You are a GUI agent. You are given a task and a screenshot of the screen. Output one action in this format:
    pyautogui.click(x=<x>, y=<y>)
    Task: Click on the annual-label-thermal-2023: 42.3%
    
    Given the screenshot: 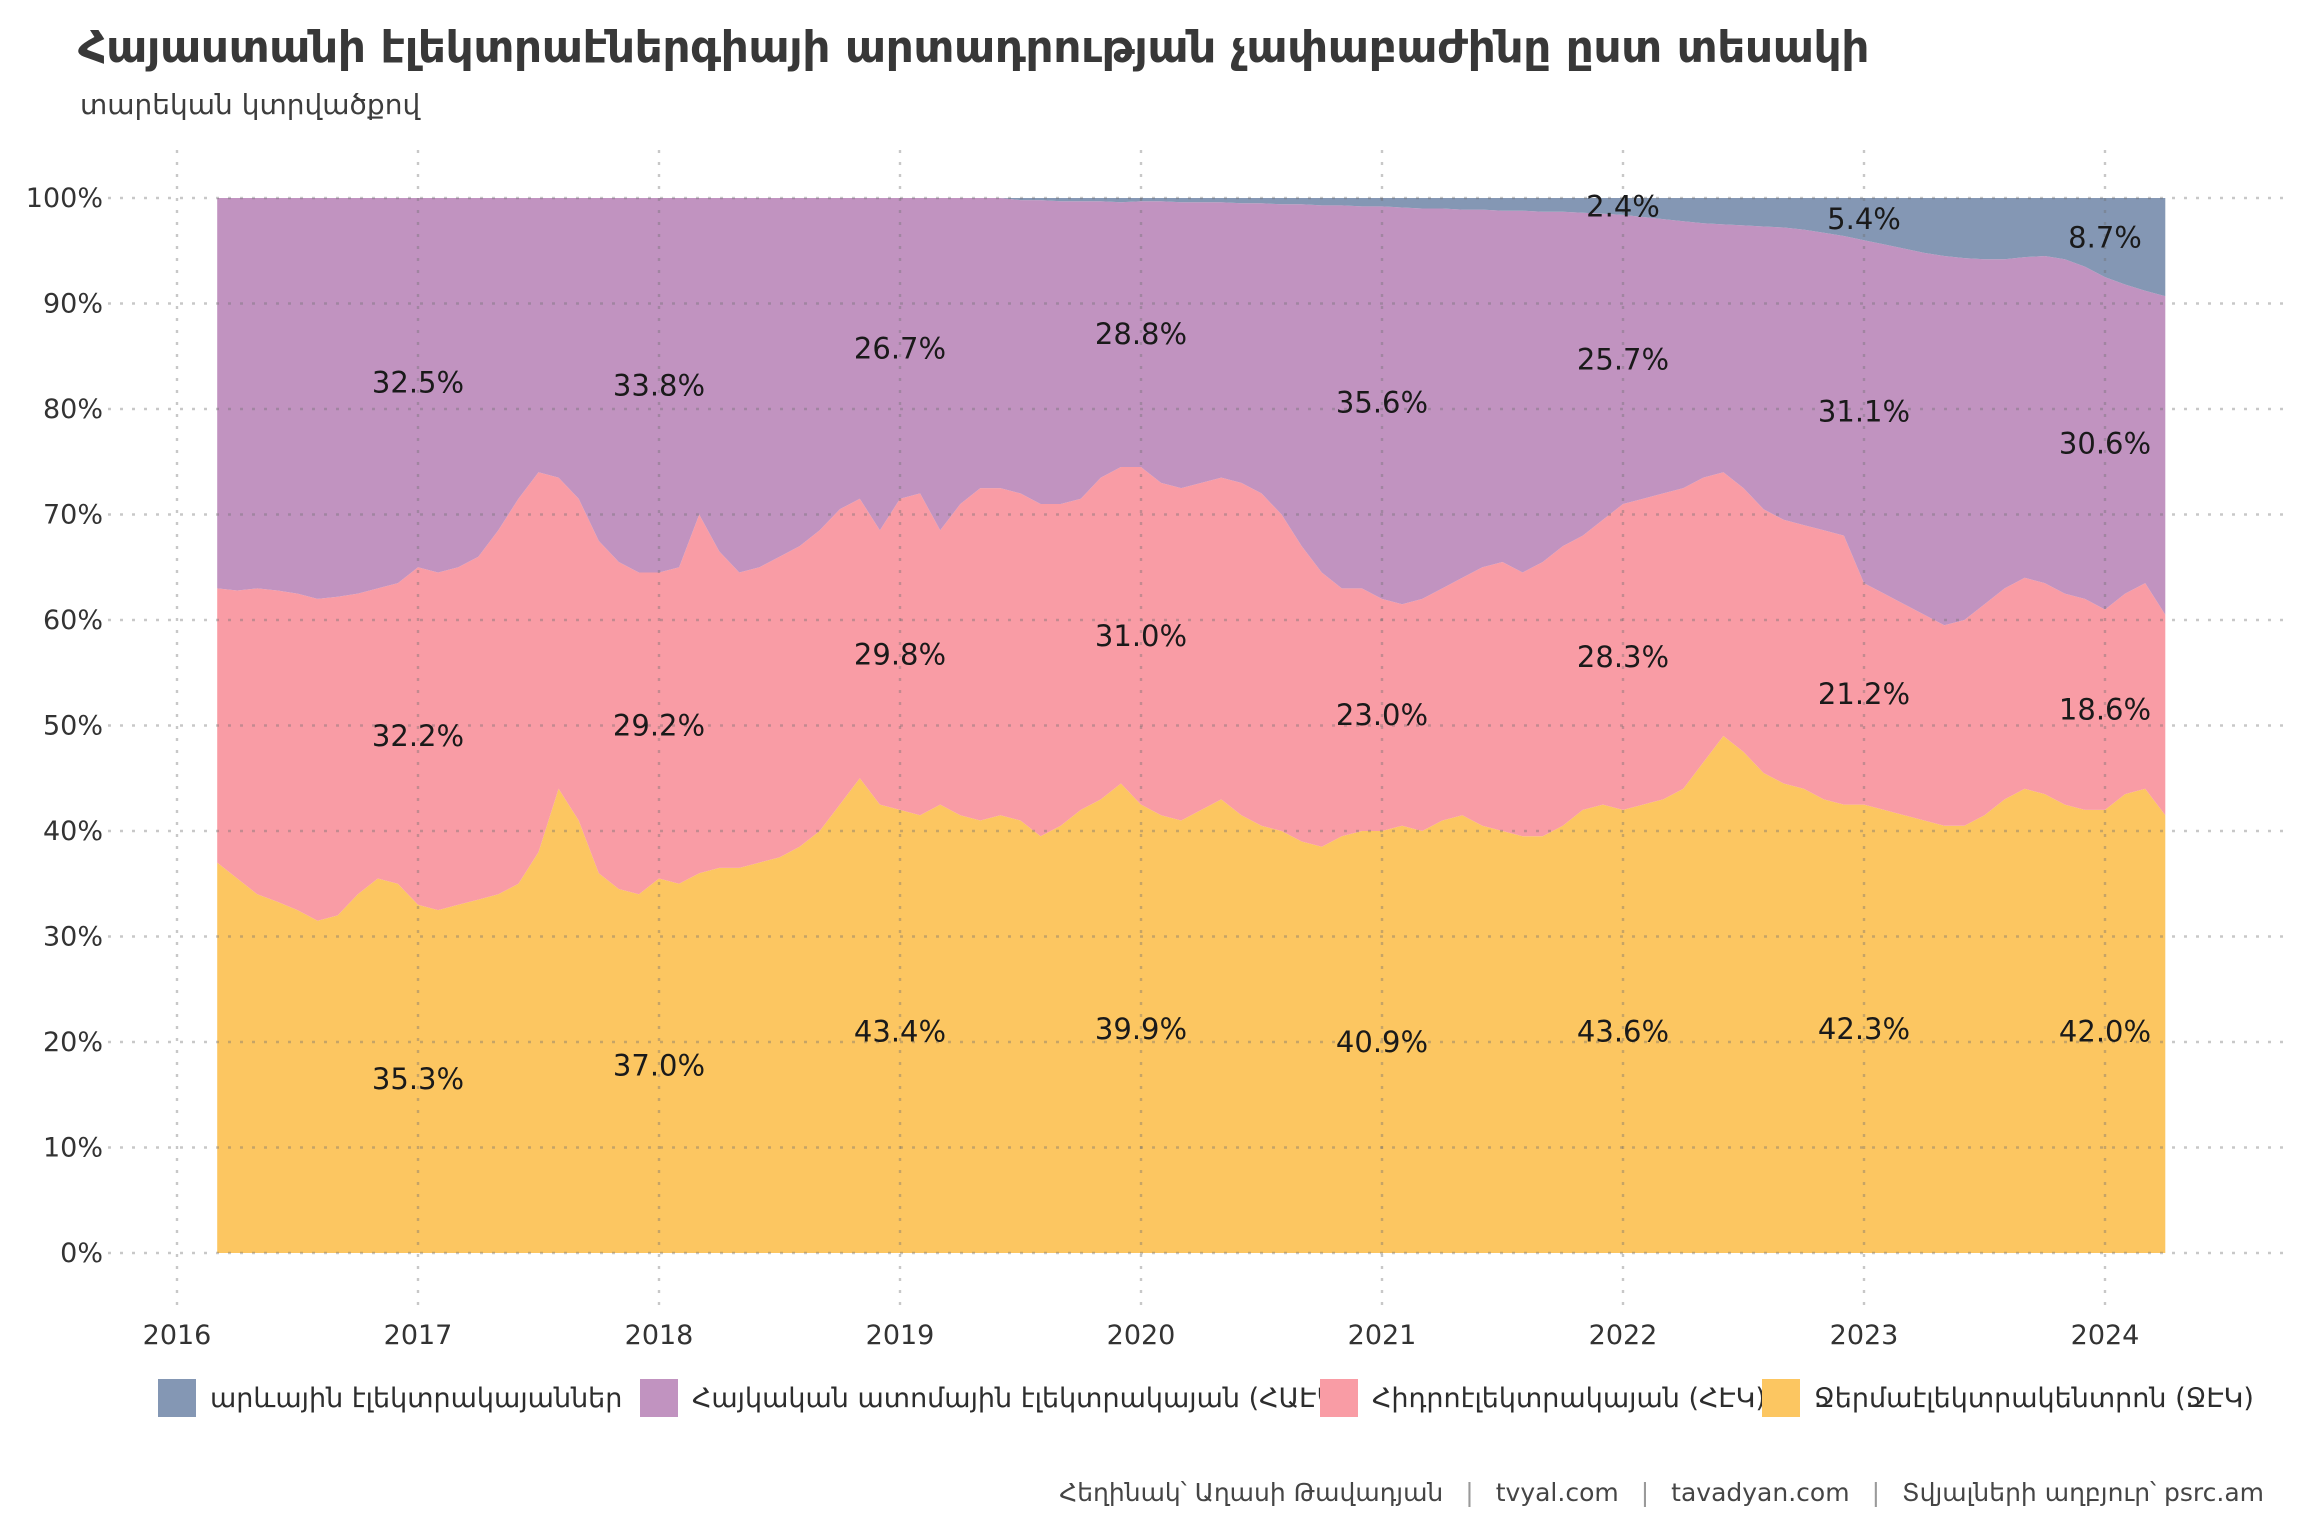 What is the action you would take?
    pyautogui.click(x=1864, y=1029)
    